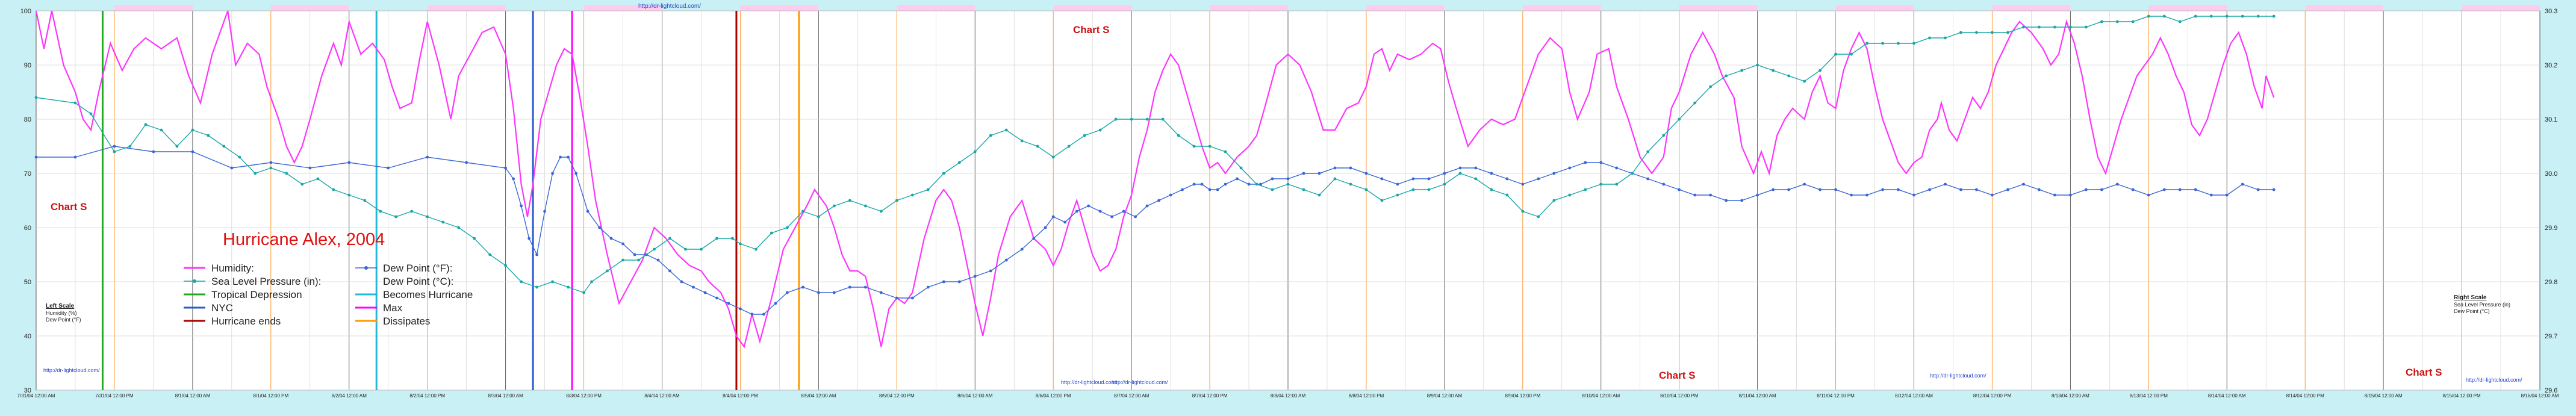 The width and height of the screenshot is (2576, 416). I want to click on legend-label: Tropical Depression, so click(257, 294).